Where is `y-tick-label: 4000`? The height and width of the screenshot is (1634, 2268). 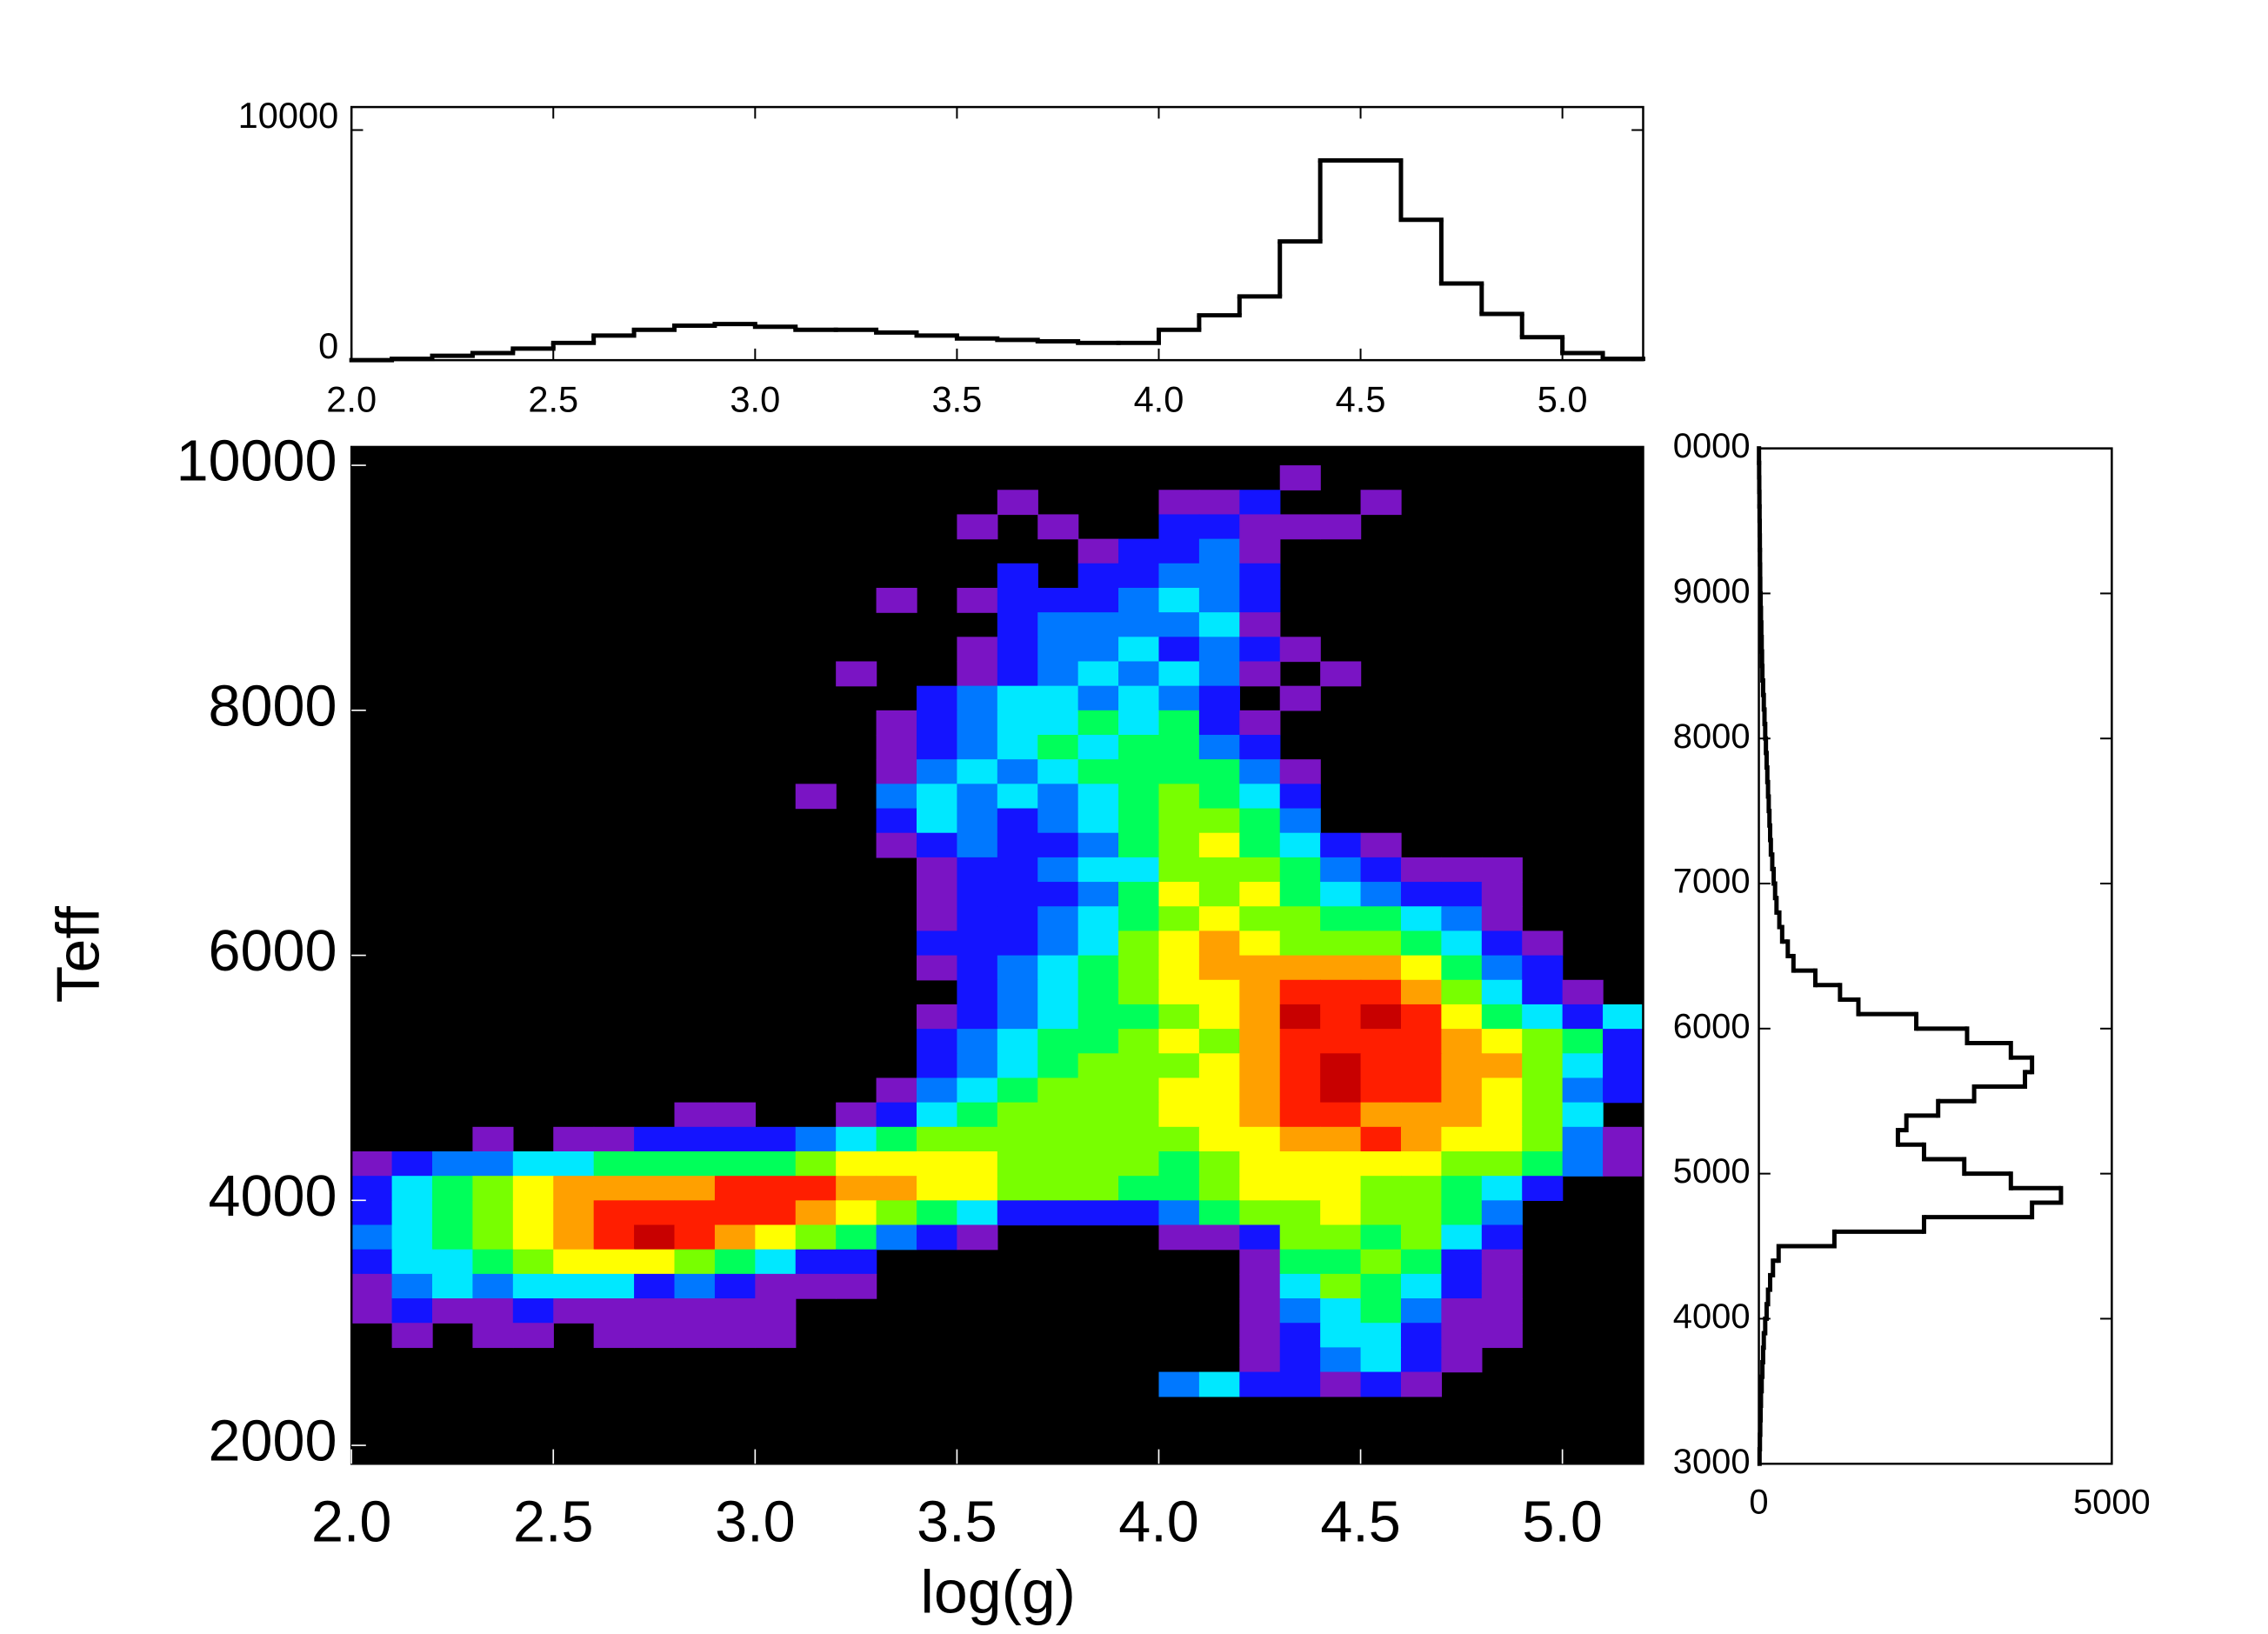
y-tick-label: 4000 is located at coordinates (1712, 1316).